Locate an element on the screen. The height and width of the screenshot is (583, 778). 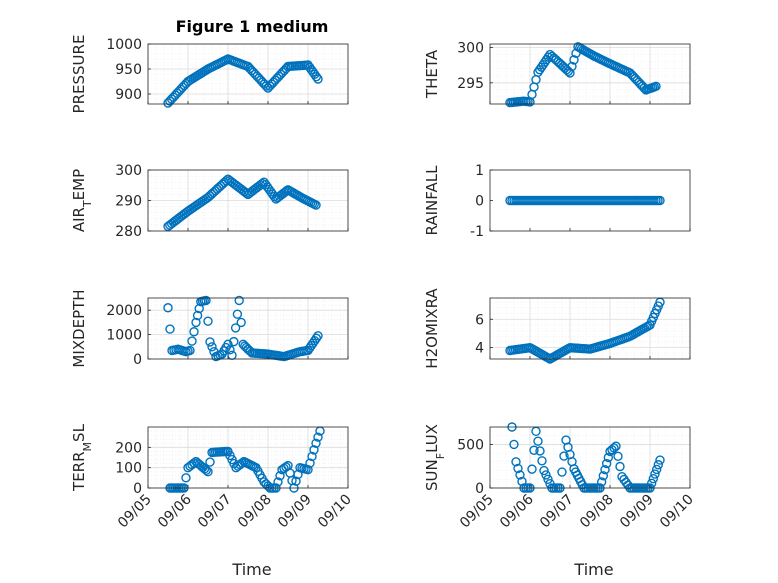
x-tick-label: 09/10 is located at coordinates (677, 512).